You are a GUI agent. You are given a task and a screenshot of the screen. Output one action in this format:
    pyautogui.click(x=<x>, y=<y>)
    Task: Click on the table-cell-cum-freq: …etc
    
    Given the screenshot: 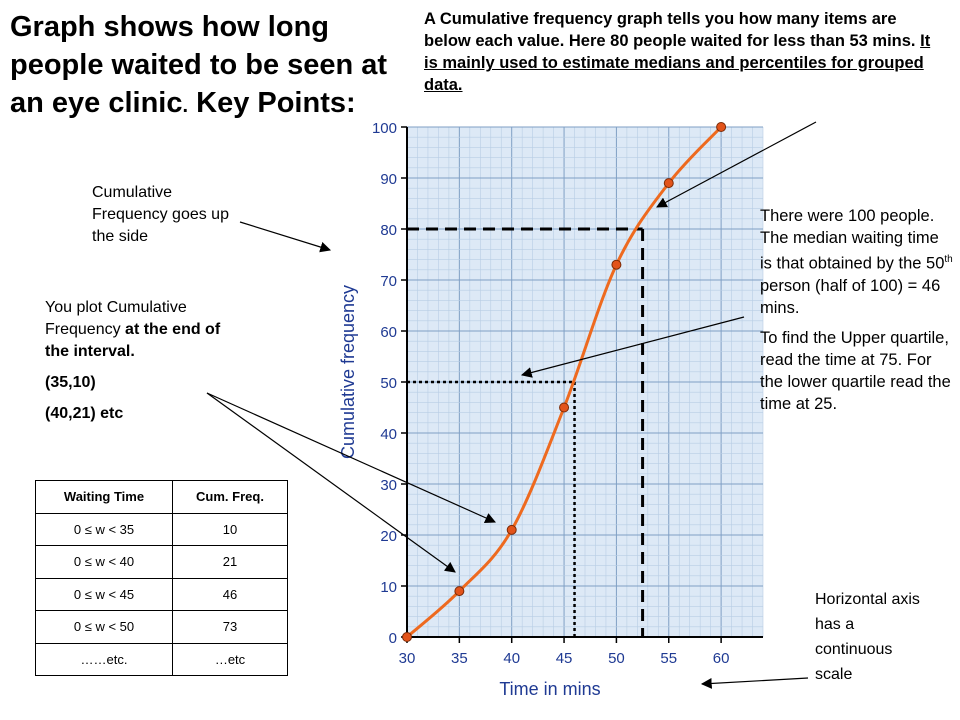 What is the action you would take?
    pyautogui.click(x=230, y=659)
    